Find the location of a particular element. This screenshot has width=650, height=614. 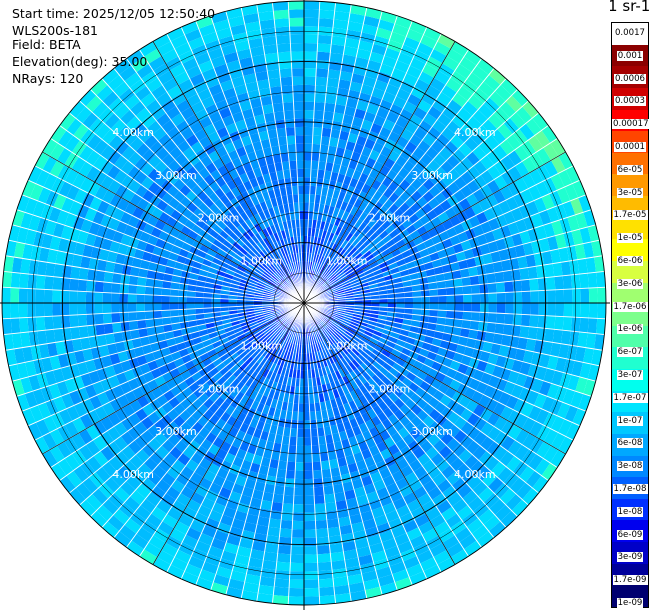

range-label: 1.00km is located at coordinates (347, 346).